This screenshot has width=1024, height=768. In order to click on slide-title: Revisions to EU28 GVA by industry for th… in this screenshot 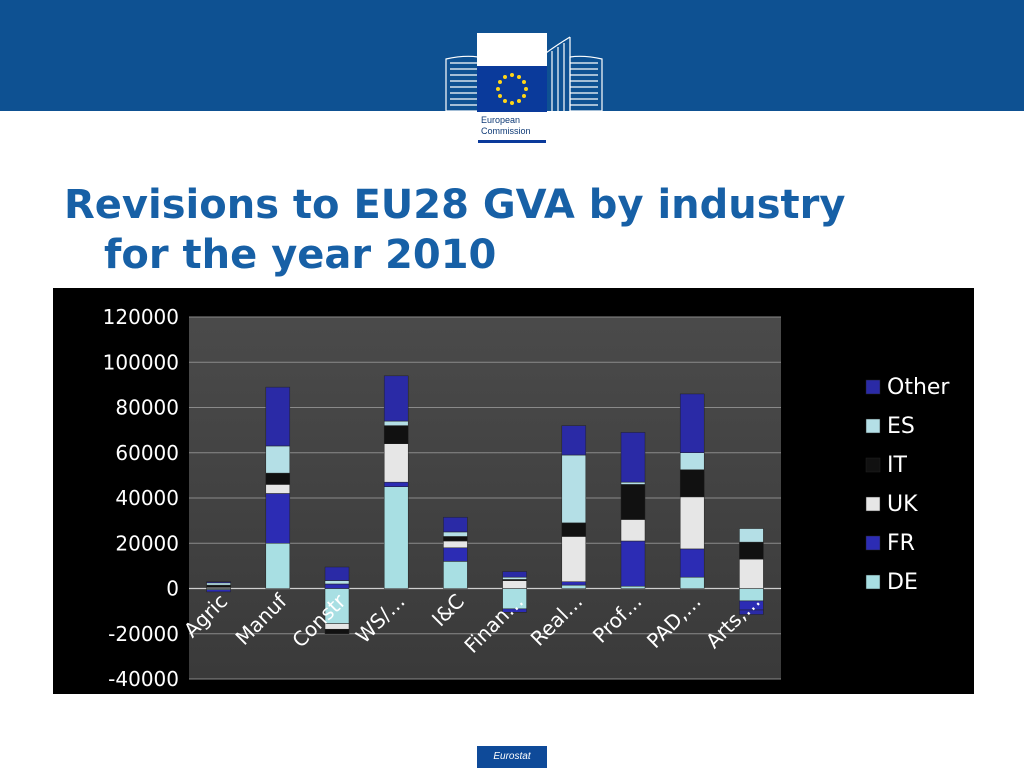, I will do `click(514, 230)`.